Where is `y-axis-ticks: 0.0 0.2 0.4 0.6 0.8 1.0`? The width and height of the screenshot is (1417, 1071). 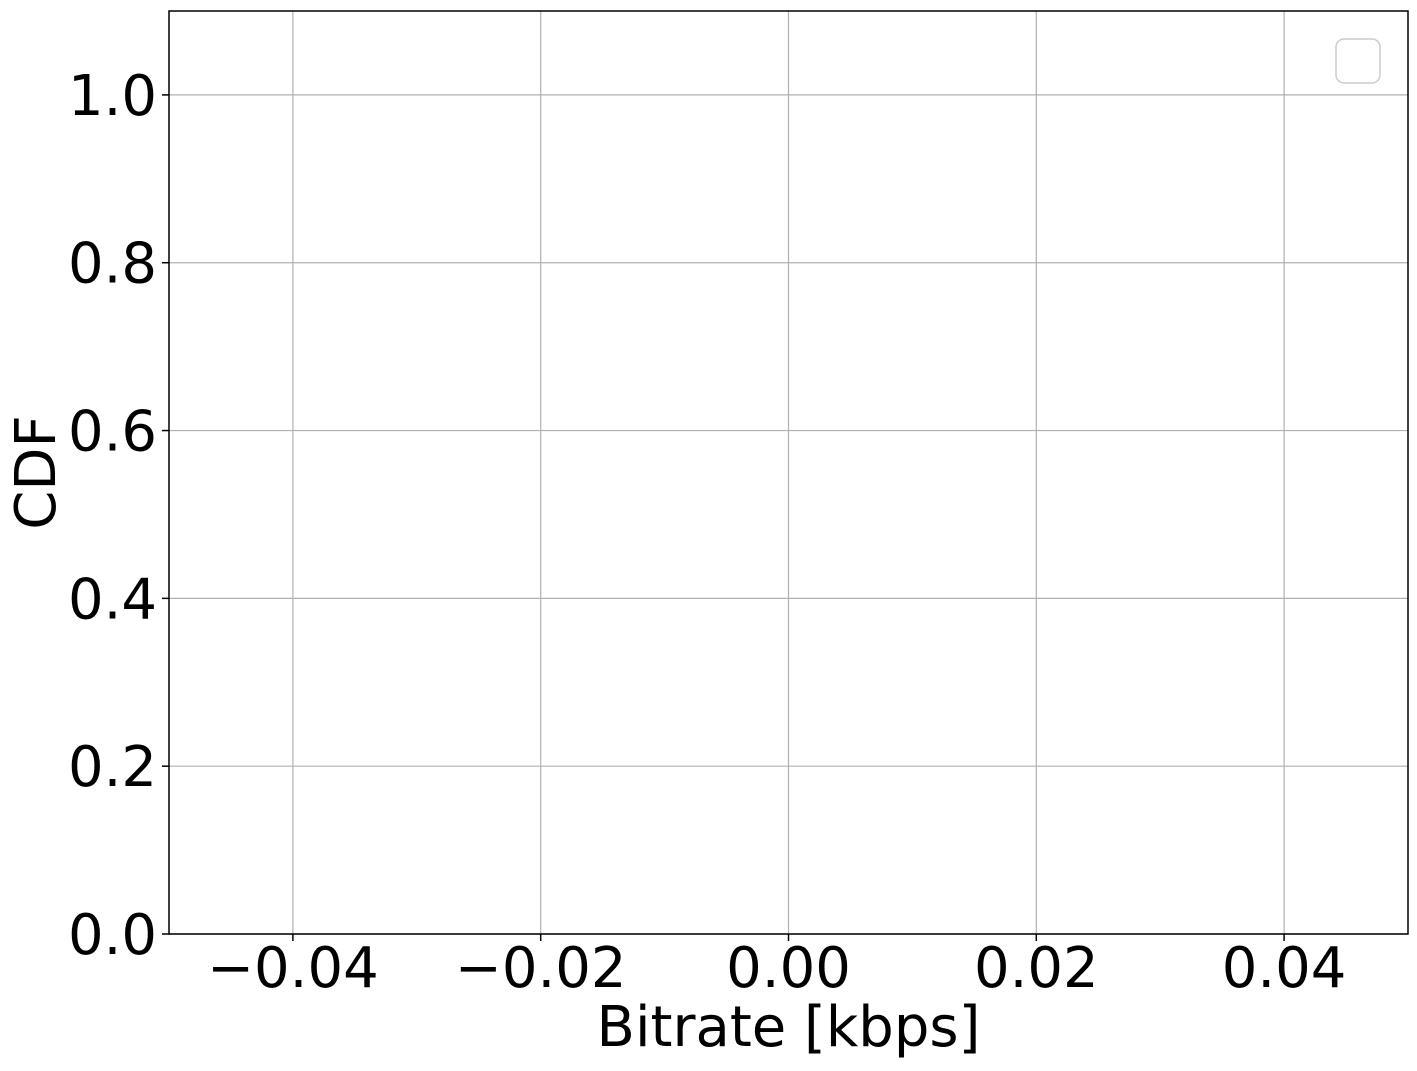
y-axis-ticks: 0.0 0.2 0.4 0.6 0.8 1.0 is located at coordinates (118, 516).